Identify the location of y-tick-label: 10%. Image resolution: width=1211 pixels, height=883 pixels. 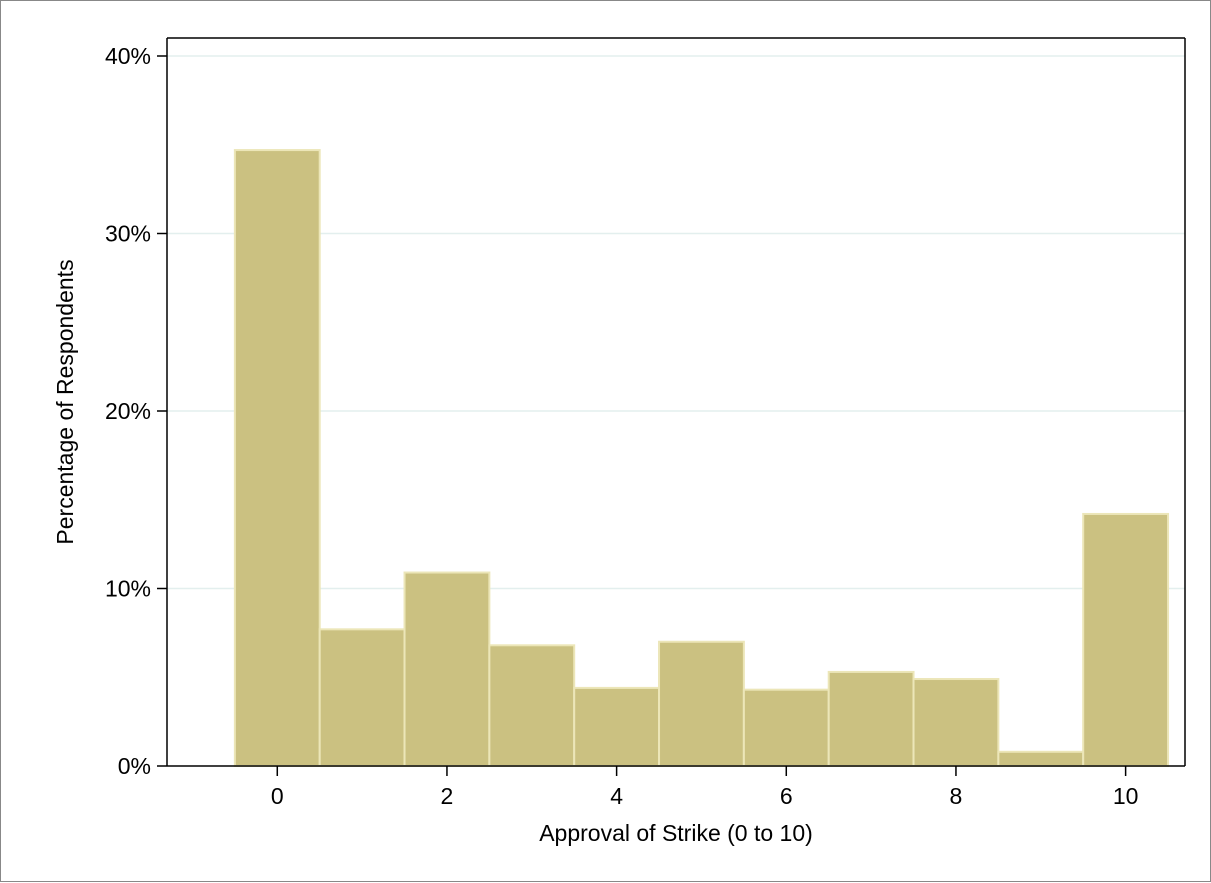
(128, 589).